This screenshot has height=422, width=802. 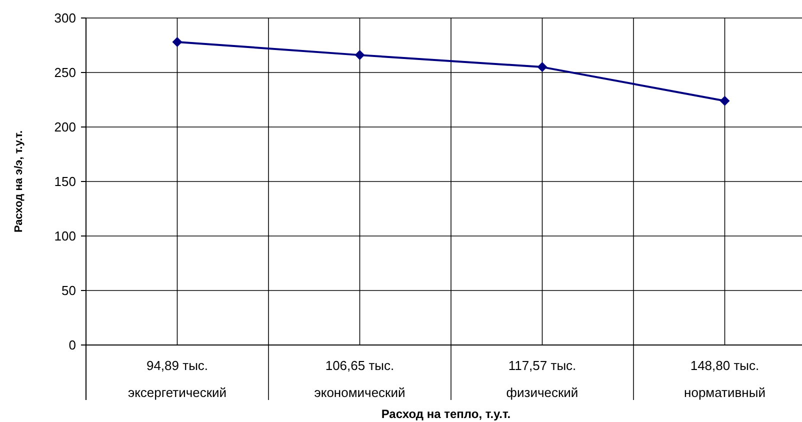 What do you see at coordinates (542, 379) in the screenshot?
I see `x-tick-label: 117,57 тыс. физический` at bounding box center [542, 379].